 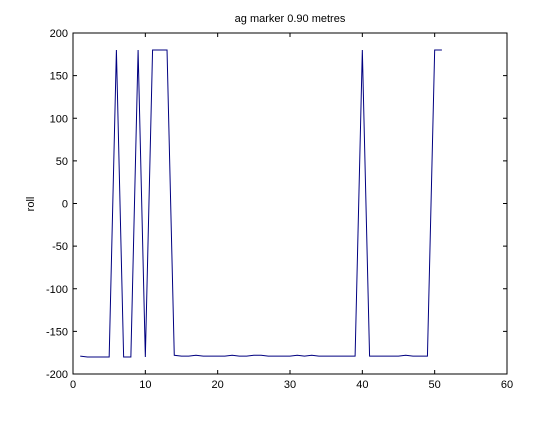 I want to click on x-tick-label: 10, so click(x=145, y=385).